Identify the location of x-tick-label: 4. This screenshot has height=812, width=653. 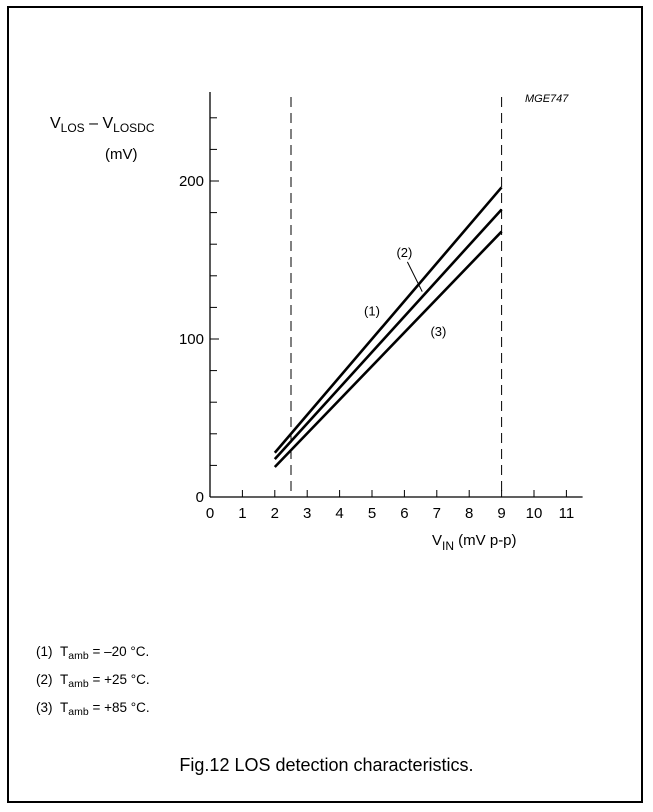
(339, 513).